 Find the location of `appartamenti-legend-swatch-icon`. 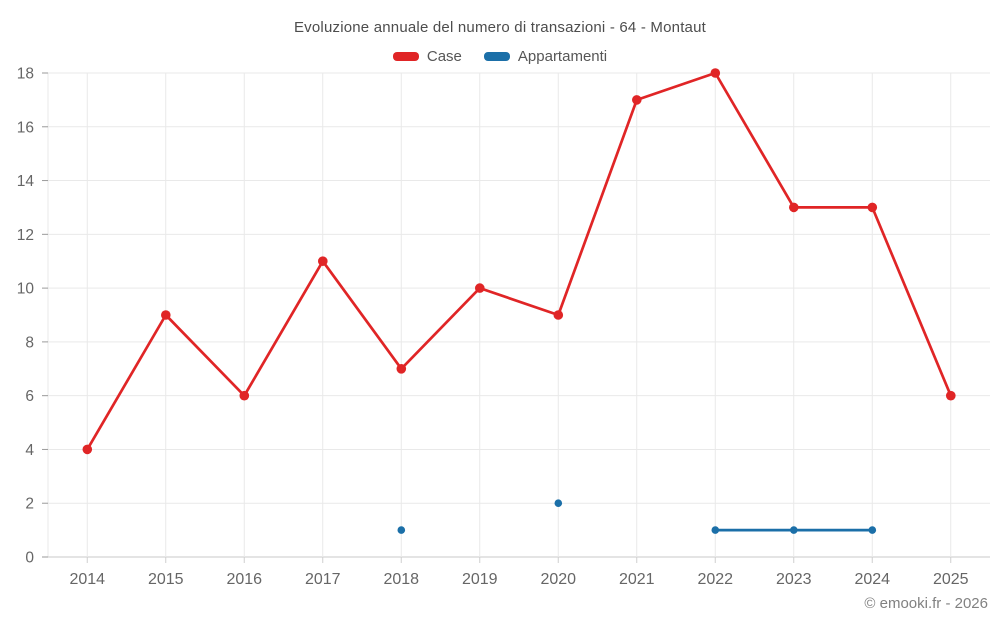

appartamenti-legend-swatch-icon is located at coordinates (496, 56).